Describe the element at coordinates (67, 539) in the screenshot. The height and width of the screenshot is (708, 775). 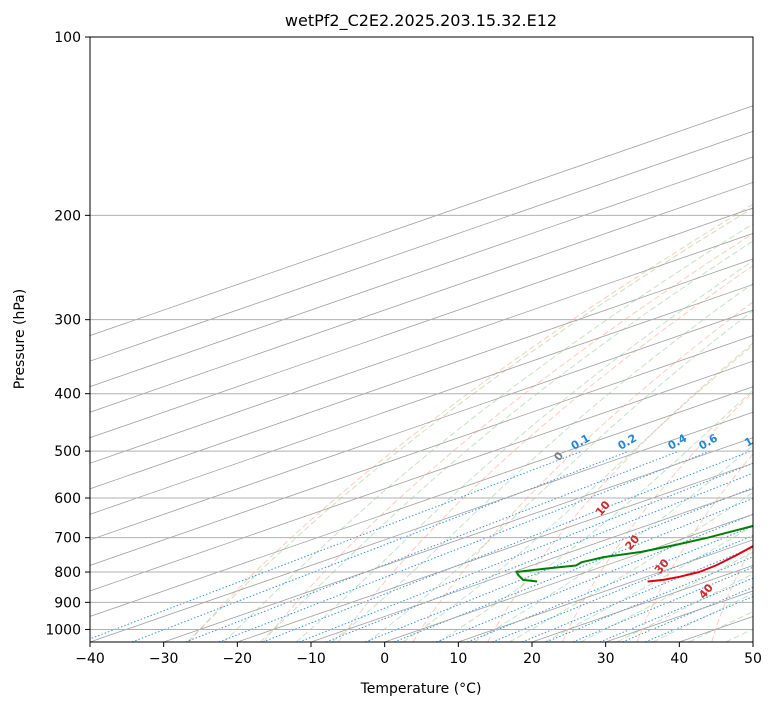
I see `y-tick-label: 700` at that location.